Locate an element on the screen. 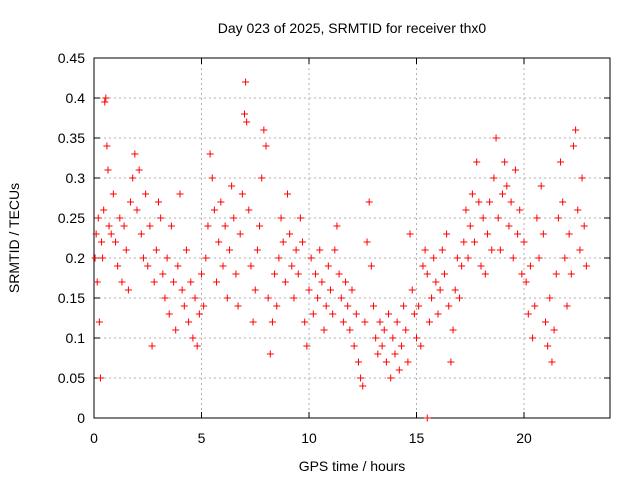 The image size is (640, 480). y-axis-label: SRMTID / TECUs is located at coordinates (14, 238).